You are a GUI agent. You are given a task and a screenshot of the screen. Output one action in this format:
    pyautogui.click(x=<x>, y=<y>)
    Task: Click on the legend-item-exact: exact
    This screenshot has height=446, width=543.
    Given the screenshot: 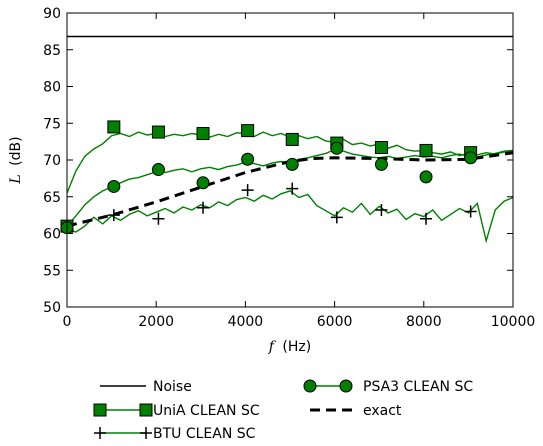 What is the action you would take?
    pyautogui.click(x=356, y=411)
    